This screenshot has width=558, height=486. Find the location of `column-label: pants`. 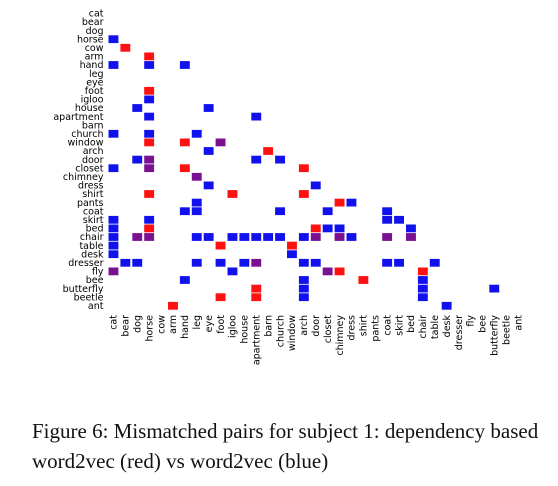

column-label: pants is located at coordinates (375, 328).